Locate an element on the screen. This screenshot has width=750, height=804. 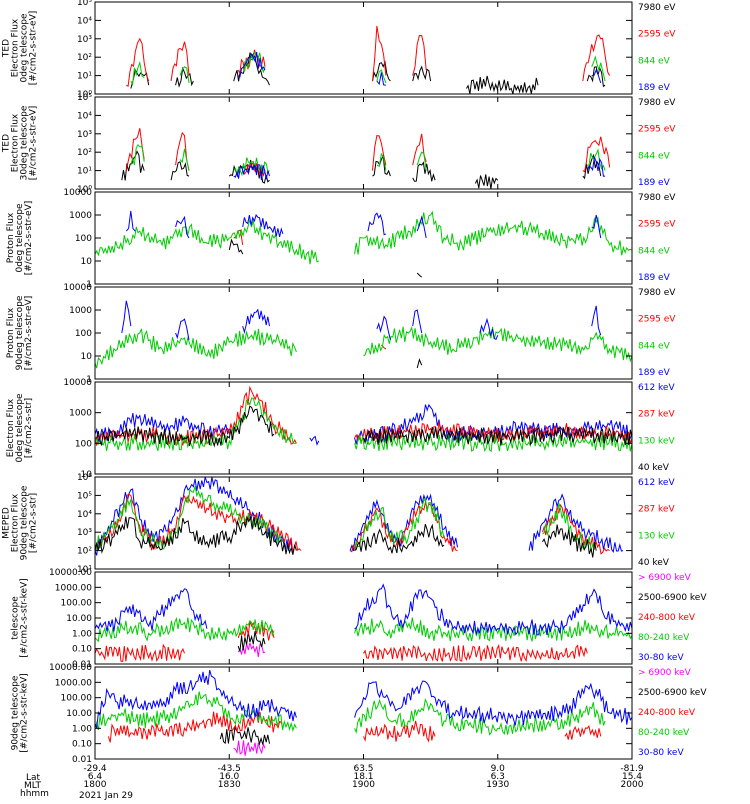
y-tick-label: 10⁵ is located at coordinates (84, 496).